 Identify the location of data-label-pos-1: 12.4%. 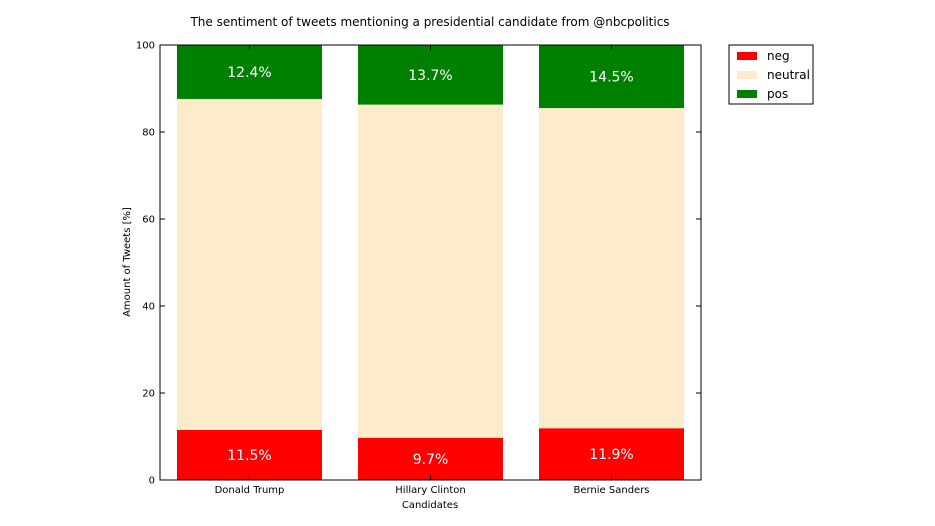
(249, 73).